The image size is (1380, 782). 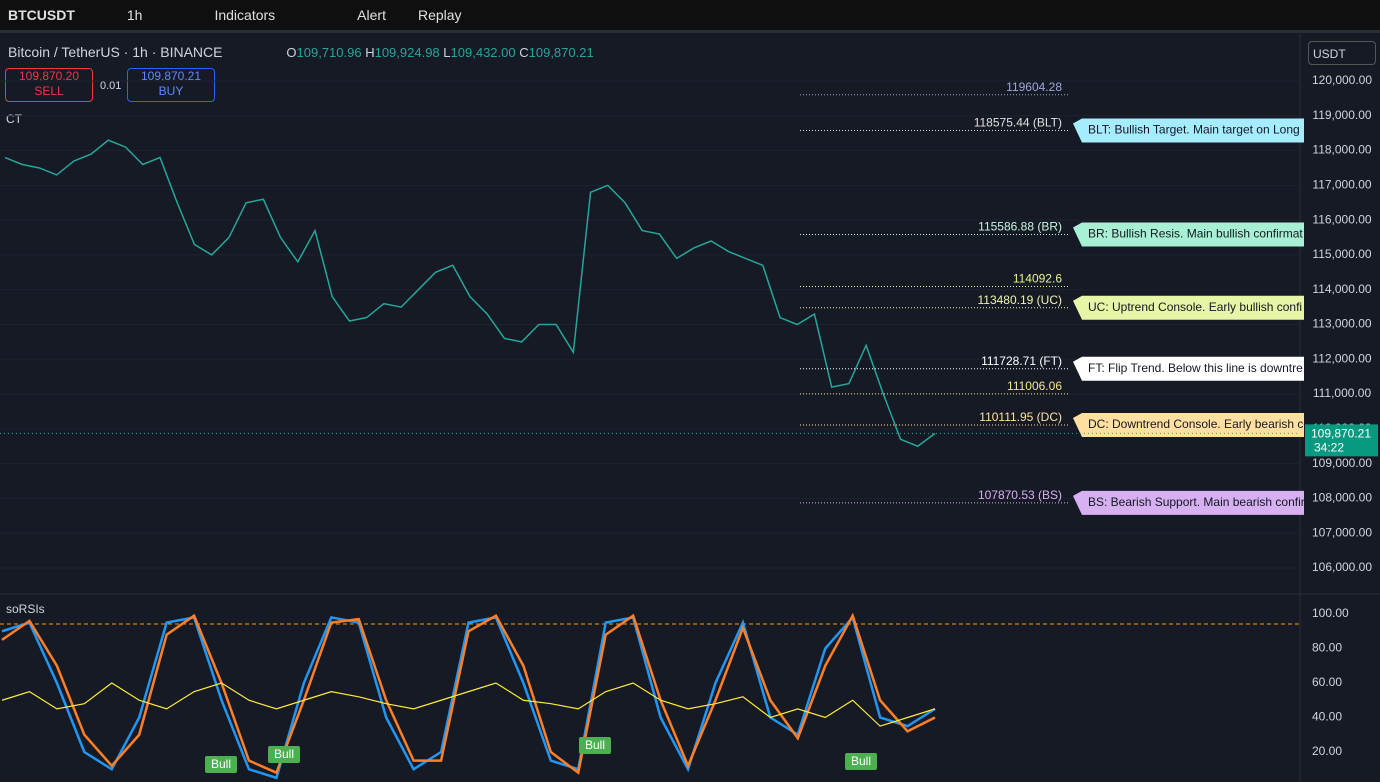 What do you see at coordinates (1195, 307) in the screenshot?
I see `level-note: UC: Uptrend Console. Early bullish confi` at bounding box center [1195, 307].